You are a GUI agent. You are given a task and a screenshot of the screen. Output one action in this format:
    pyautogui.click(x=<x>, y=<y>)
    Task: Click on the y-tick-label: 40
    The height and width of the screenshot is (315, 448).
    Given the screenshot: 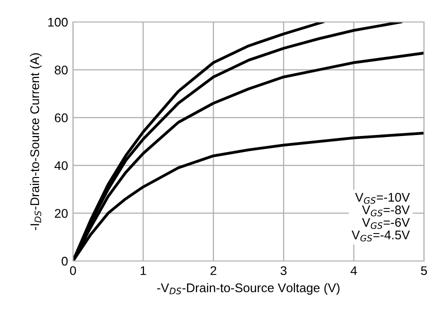 What is the action you would take?
    pyautogui.click(x=61, y=165)
    